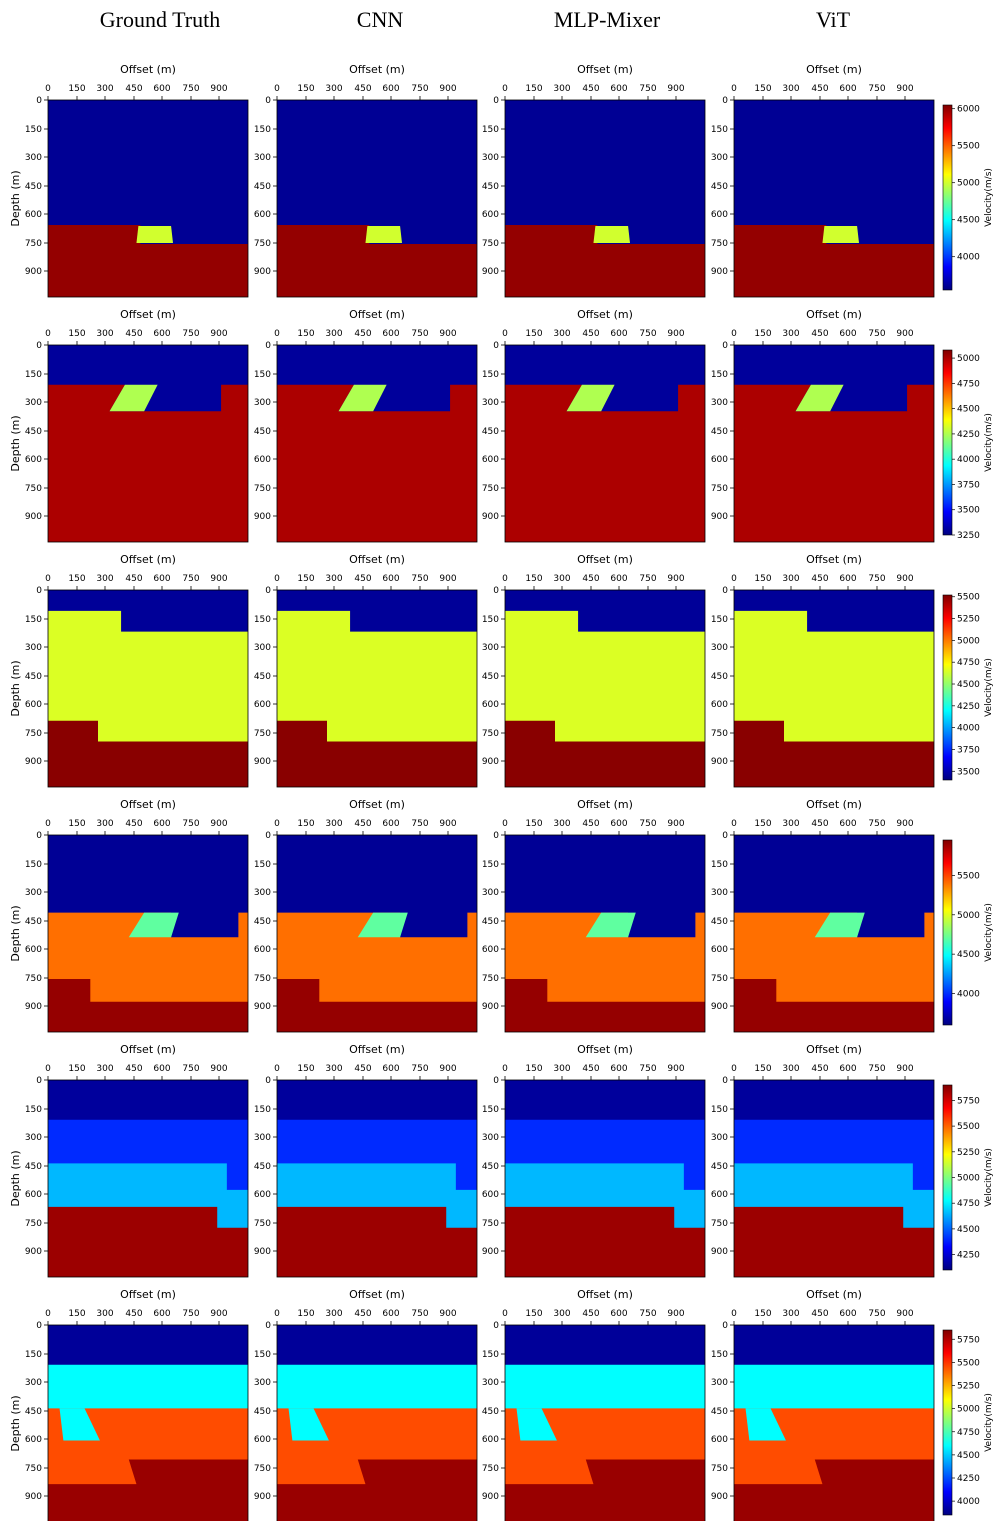 The height and width of the screenshot is (1521, 995). I want to click on y-tick-label: 750, so click(490, 1224).